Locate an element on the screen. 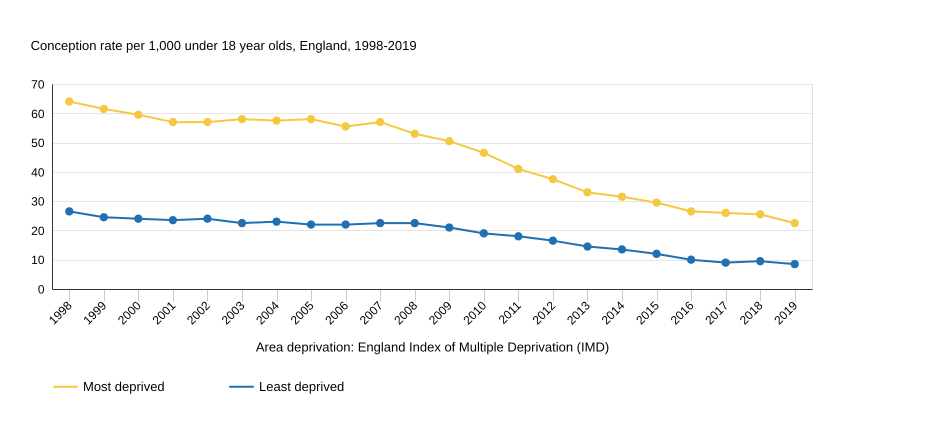 The width and height of the screenshot is (935, 446). chart-title: Conception rate per 1,000 under 18 year olds, England, 1998-2019 is located at coordinates (223, 45).